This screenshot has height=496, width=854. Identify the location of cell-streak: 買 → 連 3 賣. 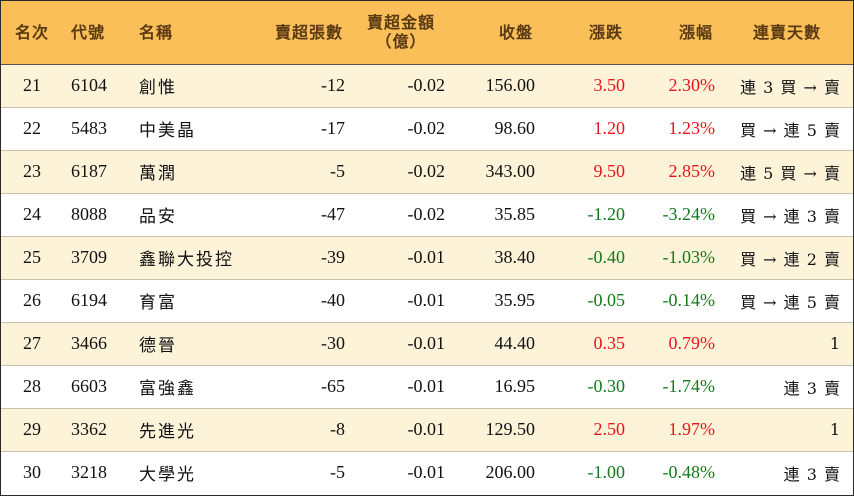
(787, 214).